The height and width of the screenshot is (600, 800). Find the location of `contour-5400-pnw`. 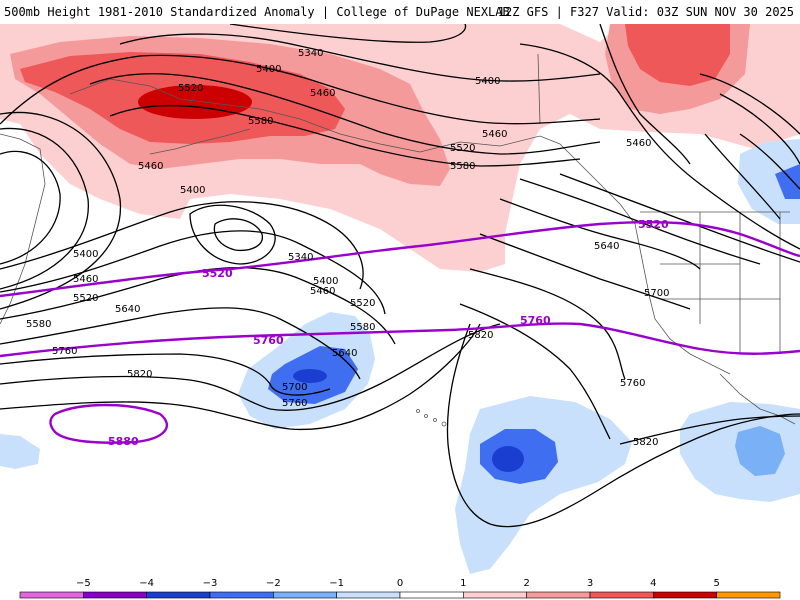

contour-5400-pnw is located at coordinates (645, 94).